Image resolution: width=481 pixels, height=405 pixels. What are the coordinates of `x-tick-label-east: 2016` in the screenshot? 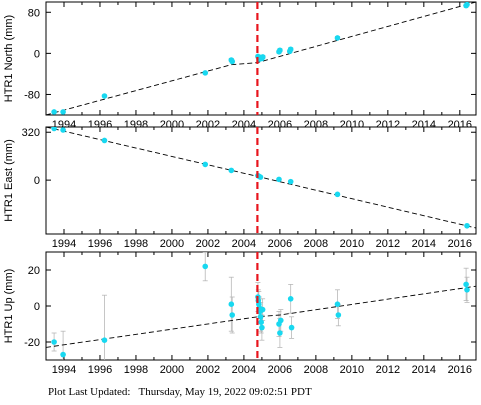 It's located at (460, 244).